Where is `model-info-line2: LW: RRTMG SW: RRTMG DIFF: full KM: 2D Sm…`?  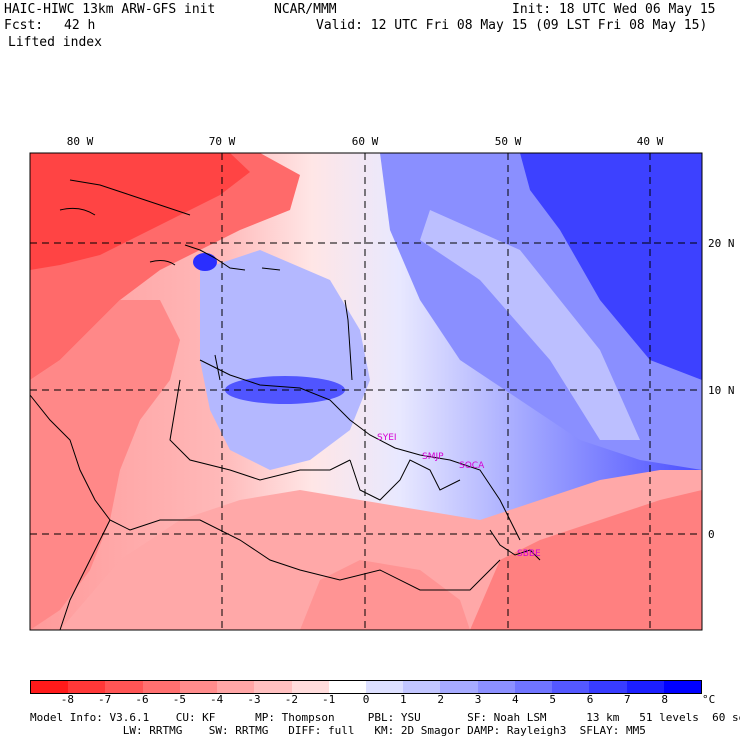
model-info-line2: LW: RRTMG SW: RRTMG DIFF: full KM: 2D Sm… is located at coordinates (338, 730).